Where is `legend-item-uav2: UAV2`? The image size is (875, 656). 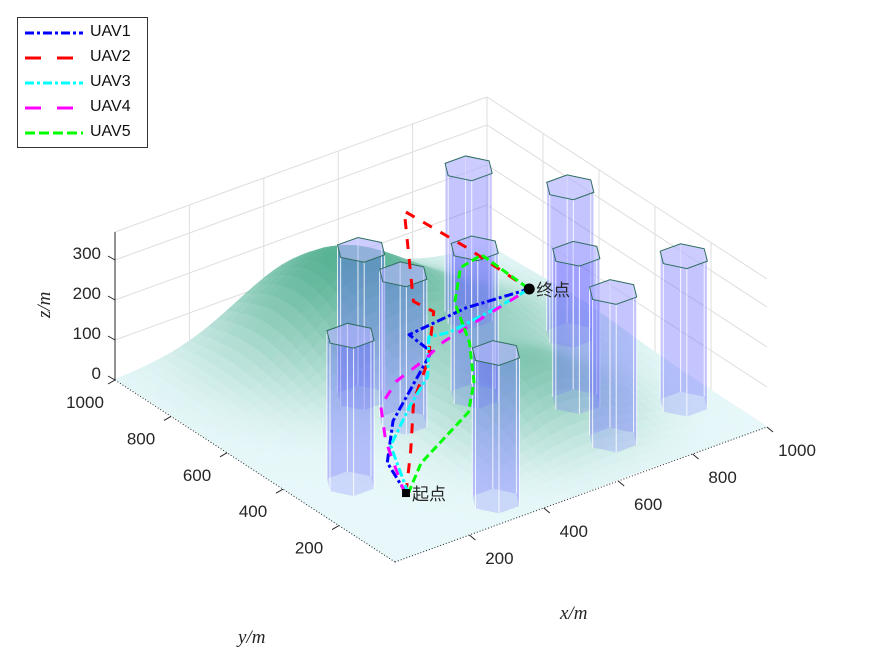
legend-item-uav2: UAV2 is located at coordinates (82, 58).